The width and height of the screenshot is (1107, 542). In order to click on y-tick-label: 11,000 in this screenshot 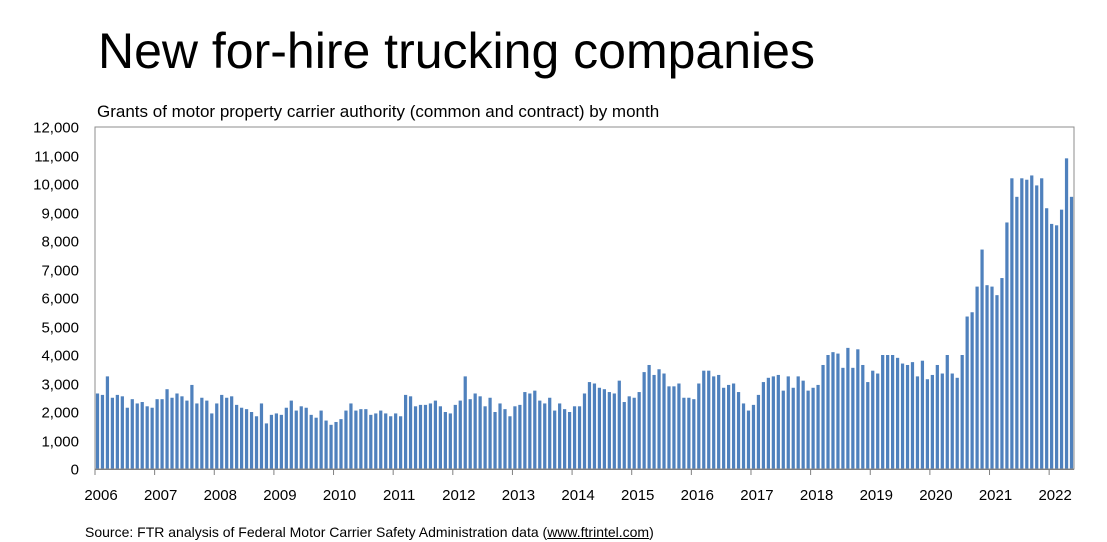, I will do `click(56, 157)`.